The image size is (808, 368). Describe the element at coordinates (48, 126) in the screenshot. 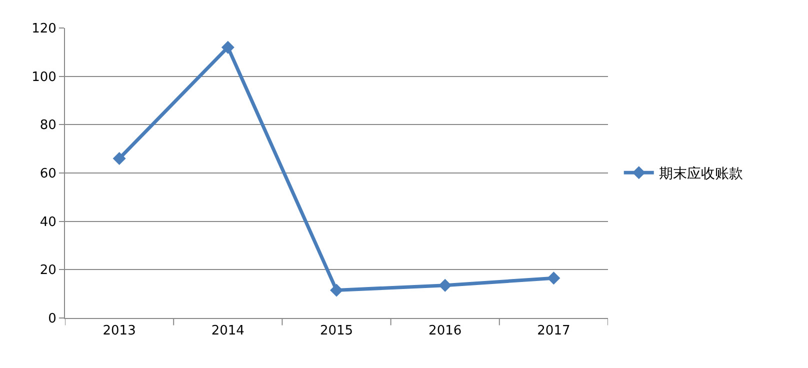

I see `y-tick-label: 80` at that location.